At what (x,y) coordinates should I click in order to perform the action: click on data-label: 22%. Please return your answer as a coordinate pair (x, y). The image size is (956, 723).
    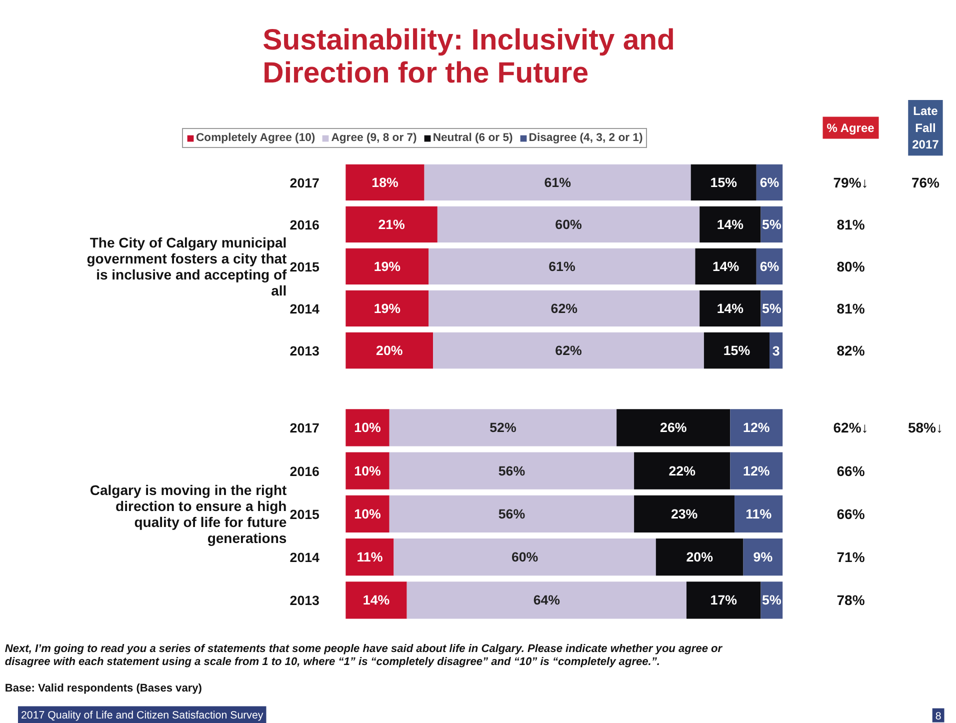
    Looking at the image, I should click on (682, 470).